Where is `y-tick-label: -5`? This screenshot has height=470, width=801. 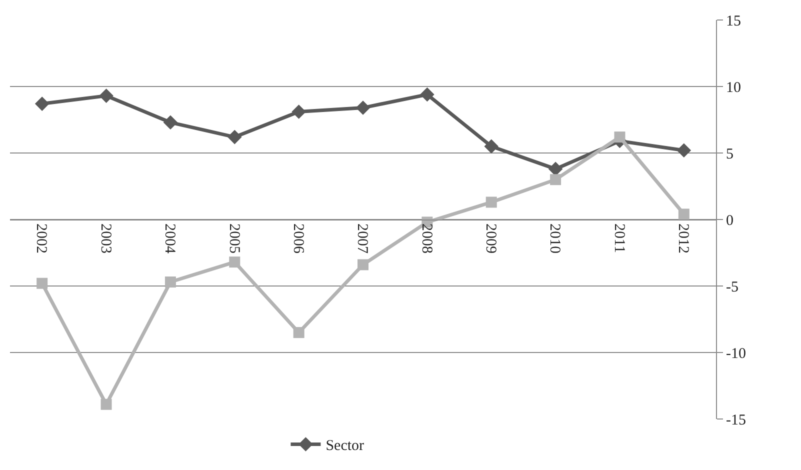 y-tick-label: -5 is located at coordinates (732, 287).